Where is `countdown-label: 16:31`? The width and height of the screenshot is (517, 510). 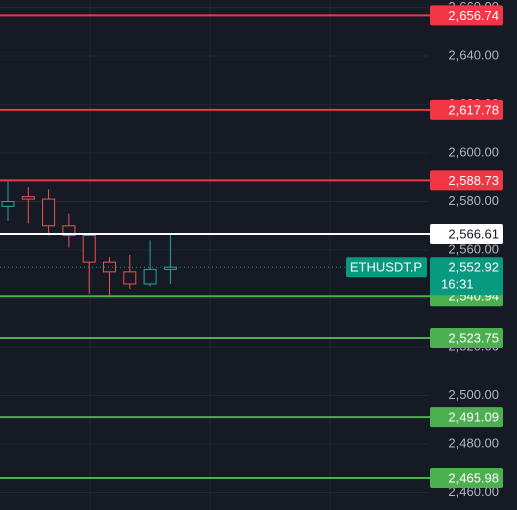 countdown-label: 16:31 is located at coordinates (457, 284).